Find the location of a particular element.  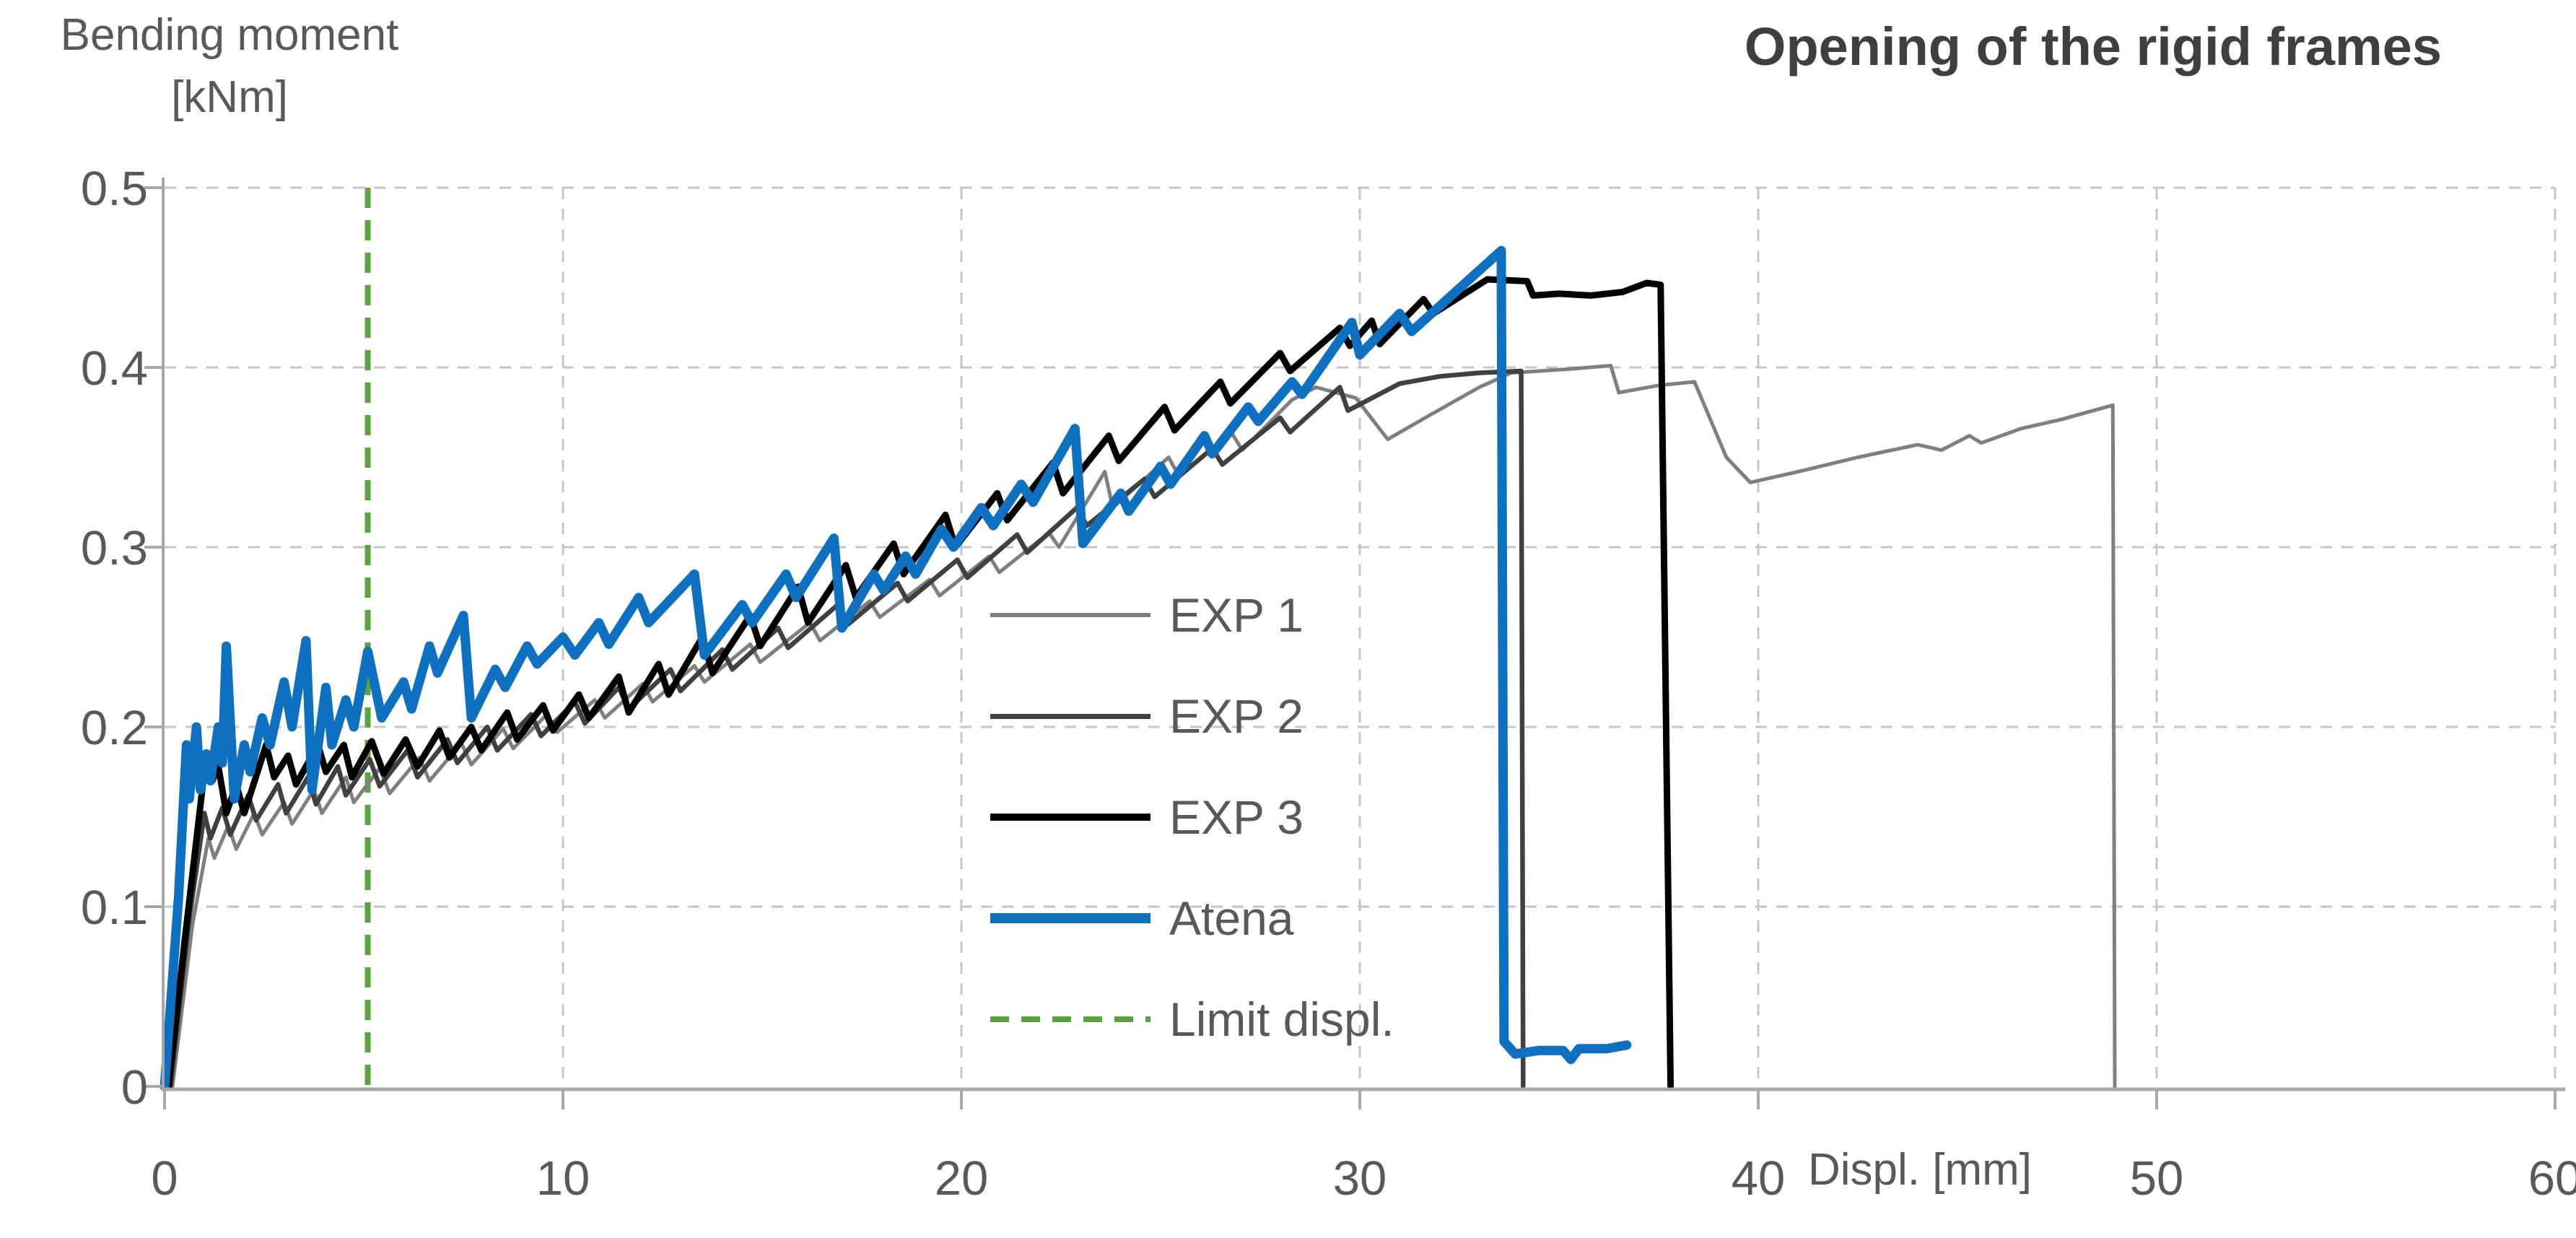

legend-swatch-atena is located at coordinates (1070, 918).